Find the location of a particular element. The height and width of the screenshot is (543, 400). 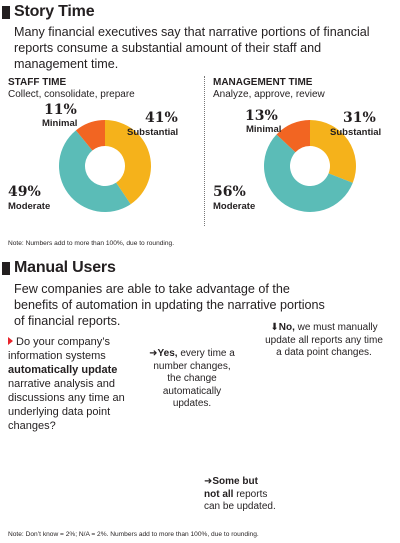

answer-some-lead: Some but not all is located at coordinates (231, 488).